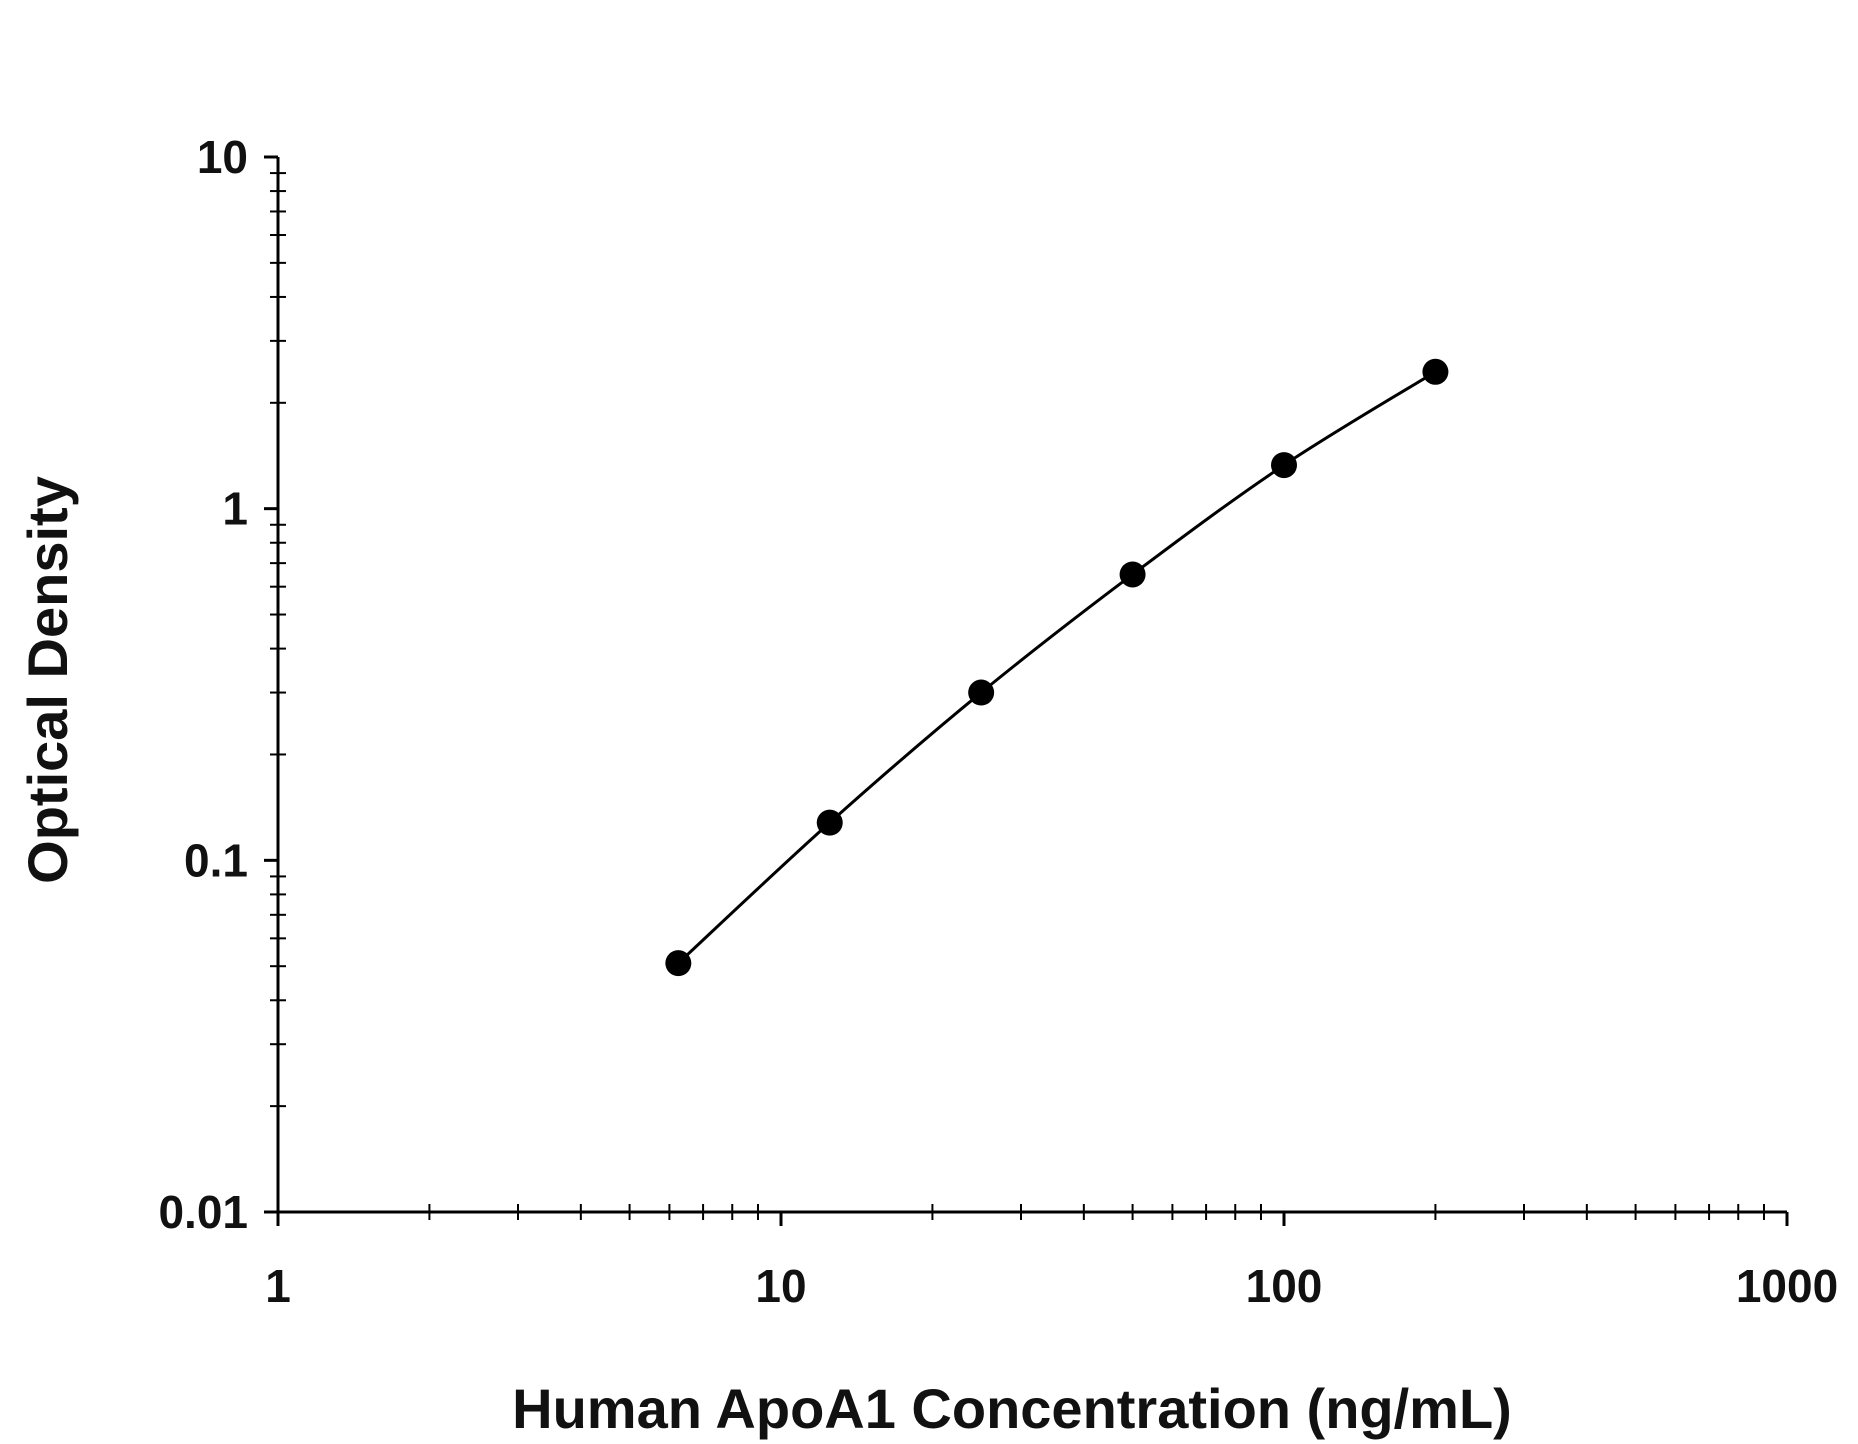 Image resolution: width=1858 pixels, height=1444 pixels. Describe the element at coordinates (278, 1286) in the screenshot. I see `x-tick-label: 1` at that location.